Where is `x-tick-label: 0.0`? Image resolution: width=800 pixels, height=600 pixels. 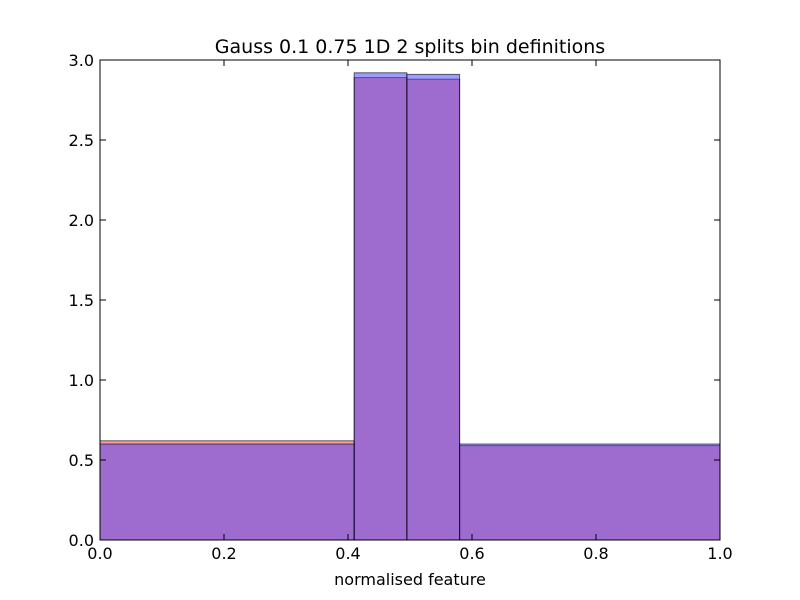
x-tick-label: 0.0 is located at coordinates (99, 553).